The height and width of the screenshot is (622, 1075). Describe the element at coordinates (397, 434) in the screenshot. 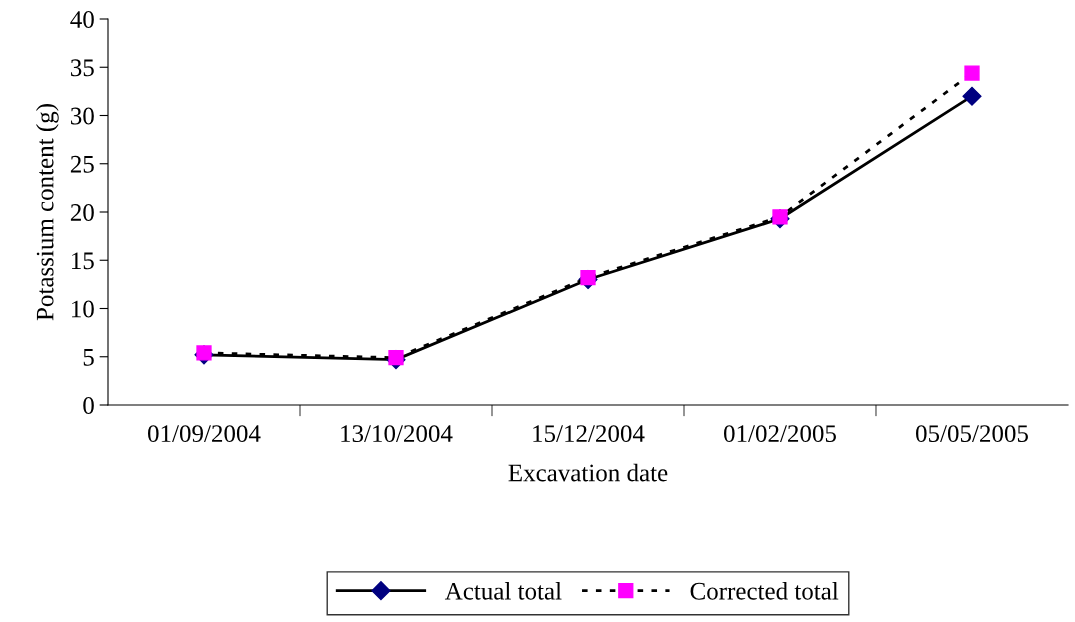

I see `x-tick-label: 13/10/2004` at that location.